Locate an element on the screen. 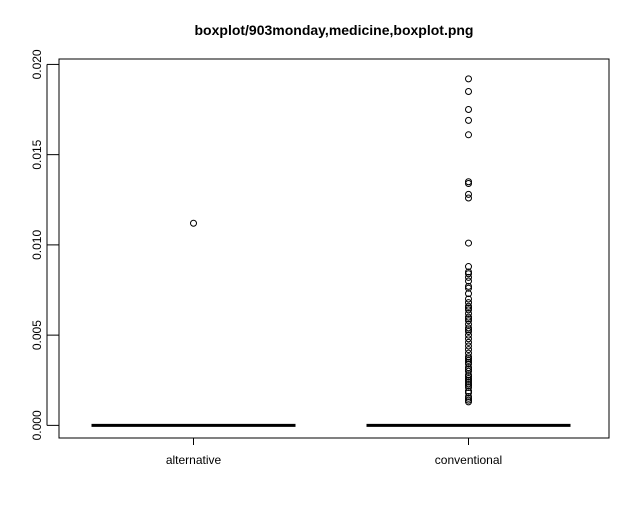 This screenshot has height=512, width=640. box-alternative is located at coordinates (193, 323).